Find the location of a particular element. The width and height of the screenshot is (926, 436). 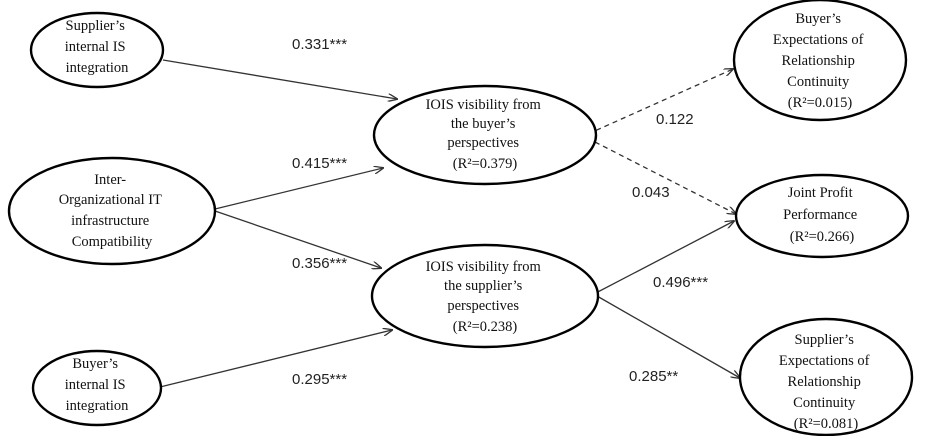

node-label-line: Organizational IT is located at coordinates (110, 200).